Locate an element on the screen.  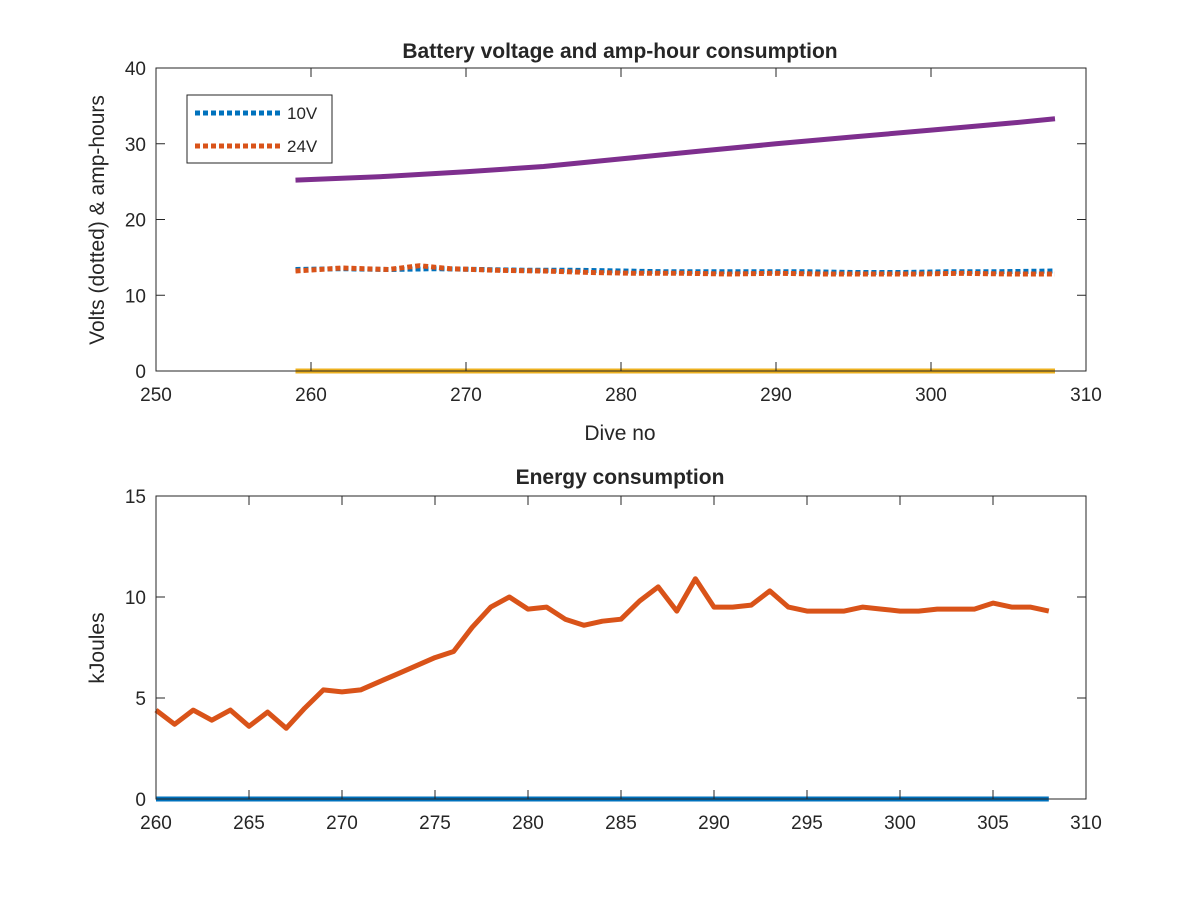
chart0-ytick-label-0: 0 is located at coordinates (140, 372).